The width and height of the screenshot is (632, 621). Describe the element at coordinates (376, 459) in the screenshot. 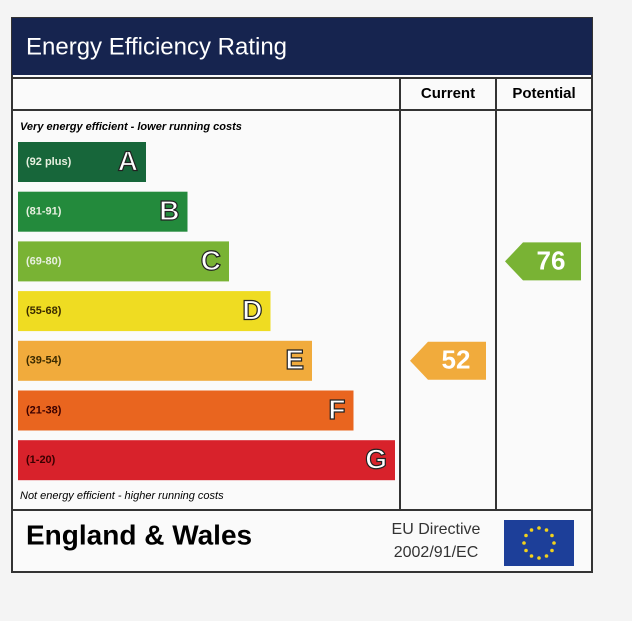

I see `band-letter: G` at that location.